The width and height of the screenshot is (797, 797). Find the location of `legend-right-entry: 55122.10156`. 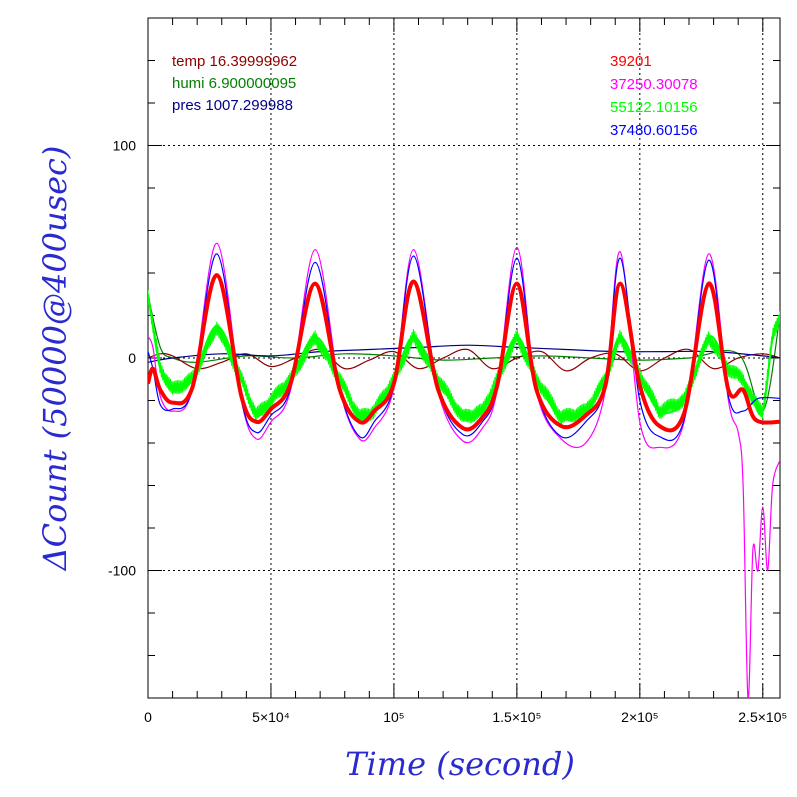

legend-right-entry: 55122.10156 is located at coordinates (654, 107).